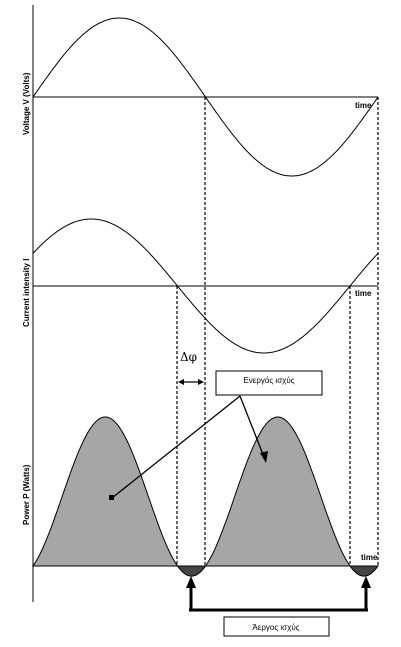 Image resolution: width=401 pixels, height=647 pixels. I want to click on voltage-axis-label: Voltage V (Volts), so click(26, 103).